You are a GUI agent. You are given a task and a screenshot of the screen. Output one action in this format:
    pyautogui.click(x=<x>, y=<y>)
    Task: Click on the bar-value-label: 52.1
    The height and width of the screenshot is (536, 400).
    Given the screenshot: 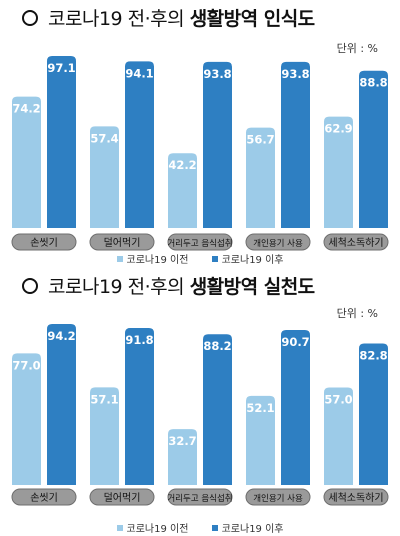 What is the action you would take?
    pyautogui.click(x=260, y=408)
    